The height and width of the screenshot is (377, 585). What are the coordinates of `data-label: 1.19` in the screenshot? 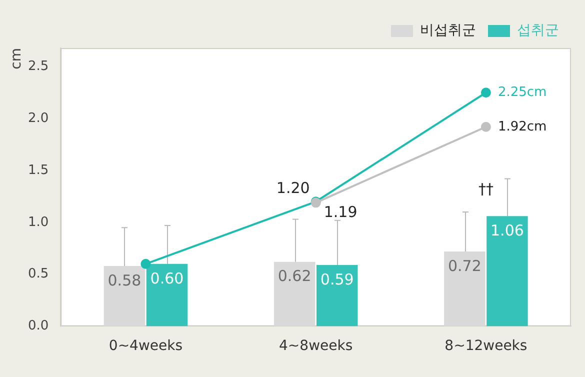 It's located at (341, 212).